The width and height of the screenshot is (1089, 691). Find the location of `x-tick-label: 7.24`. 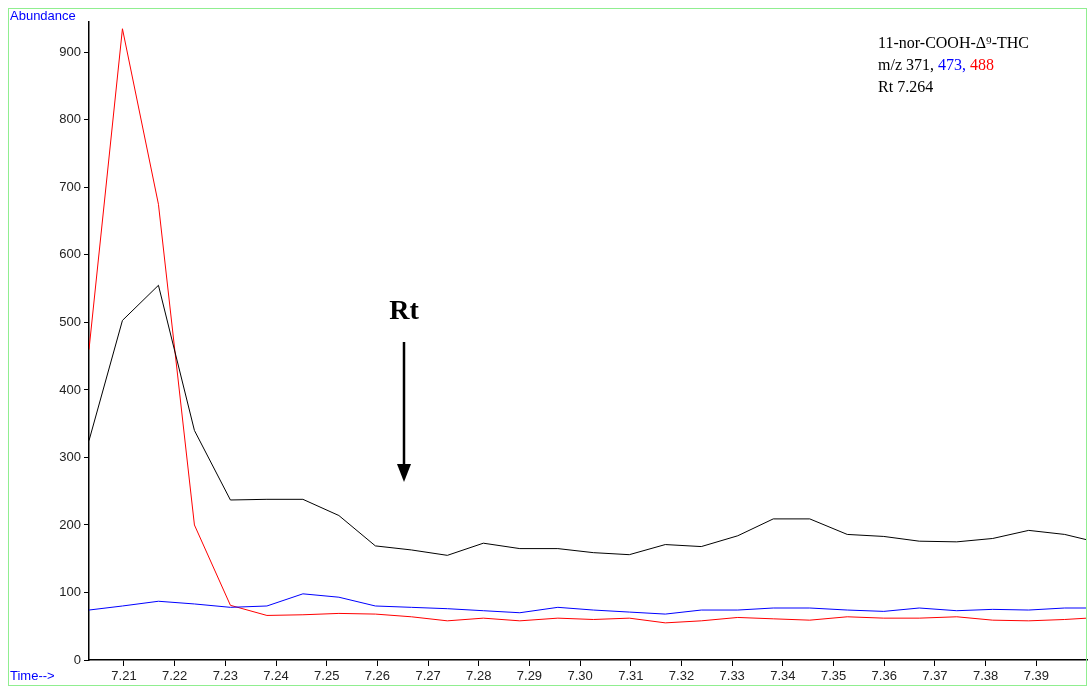

x-tick-label: 7.24 is located at coordinates (276, 676).